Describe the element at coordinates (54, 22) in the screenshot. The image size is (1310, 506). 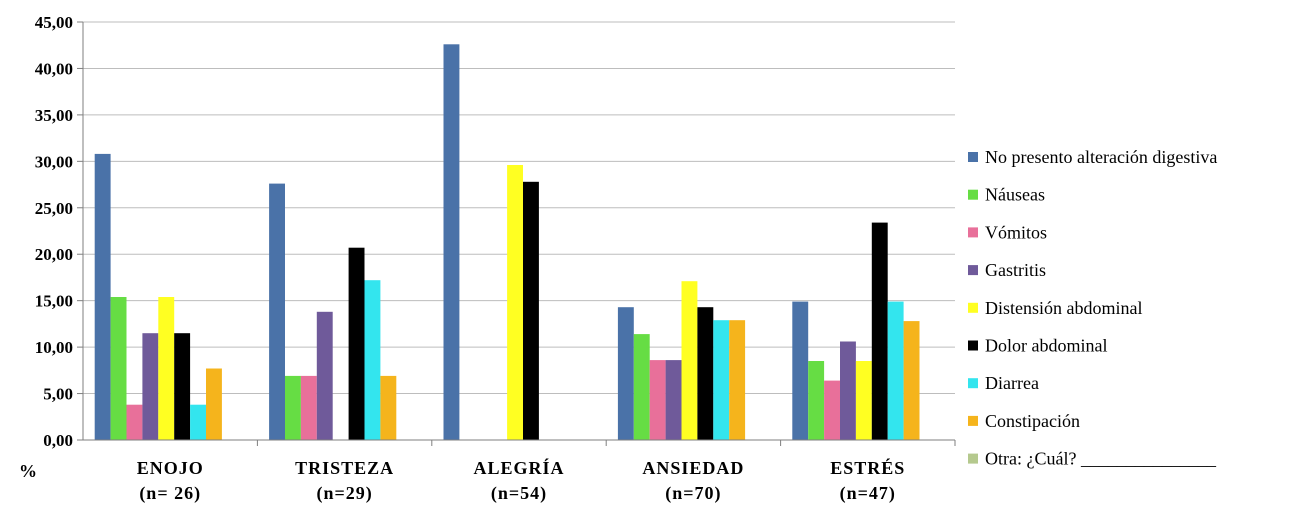
I see `y-tick-label: 45,00` at that location.